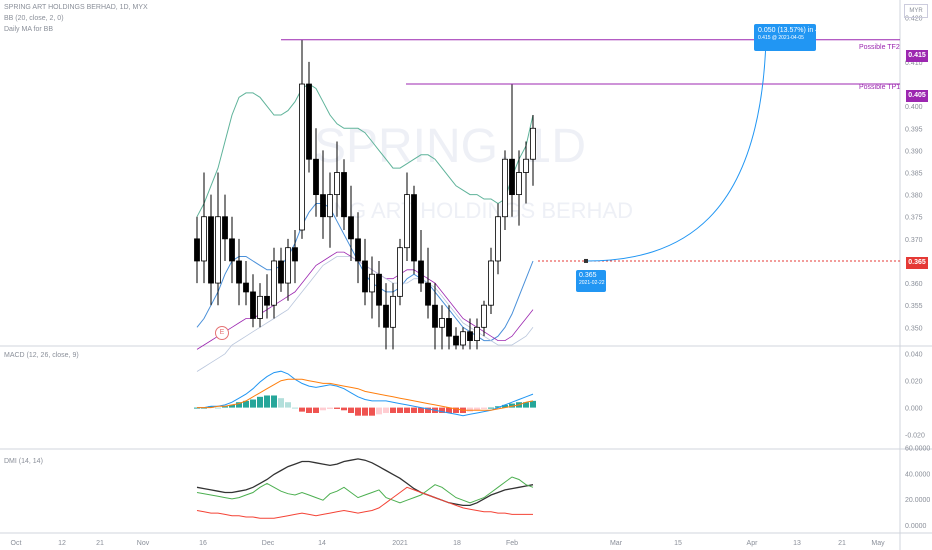 This screenshot has height=550, width=932. I want to click on price-tick-label: 0.360, so click(914, 284).